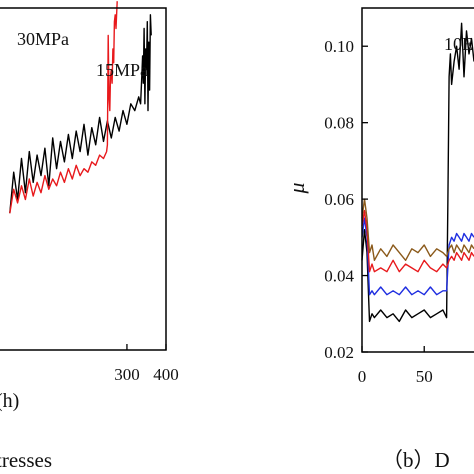  Describe the element at coordinates (339, 46) in the screenshot. I see `panel-b-y-tick-label-0-1: 0.10` at that location.